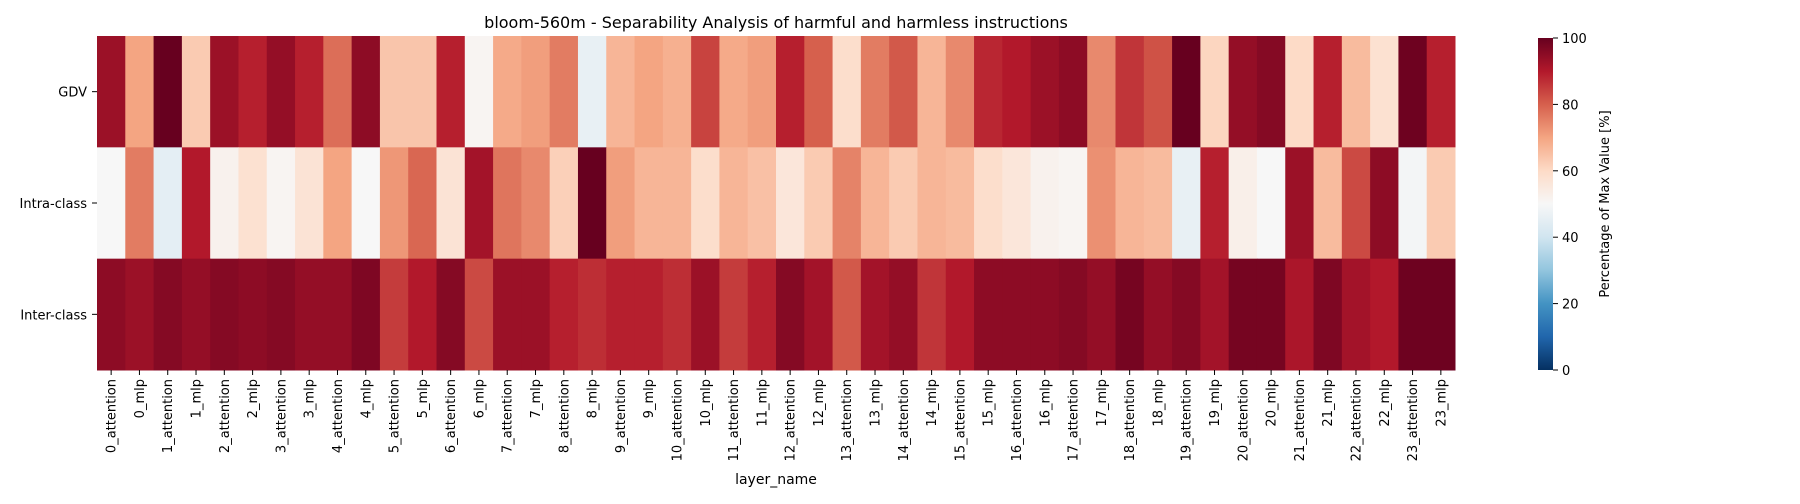  What do you see at coordinates (1575, 205) in the screenshot?
I see `colorbar: 0 20 40 60 80 100 Percentage of Max Value [%]` at bounding box center [1575, 205].